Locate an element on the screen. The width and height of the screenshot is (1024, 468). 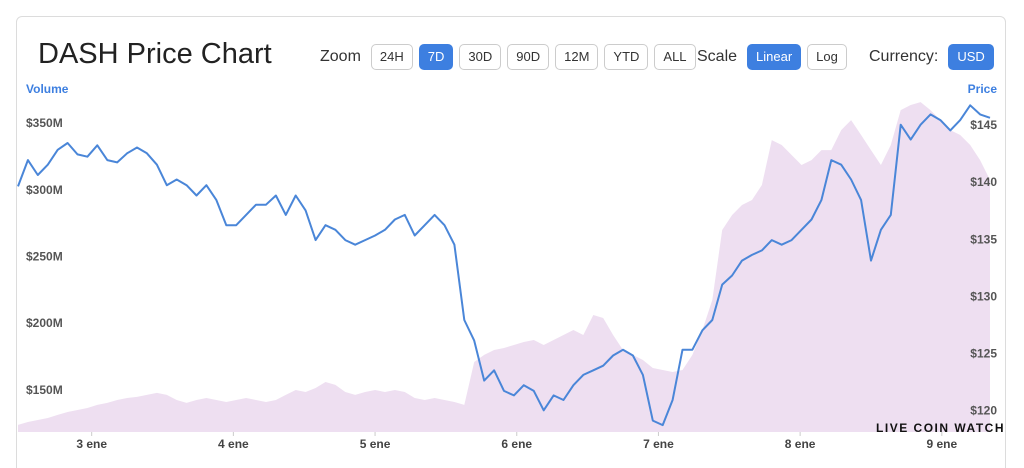
y-tick-label: $350M is located at coordinates (44, 123).